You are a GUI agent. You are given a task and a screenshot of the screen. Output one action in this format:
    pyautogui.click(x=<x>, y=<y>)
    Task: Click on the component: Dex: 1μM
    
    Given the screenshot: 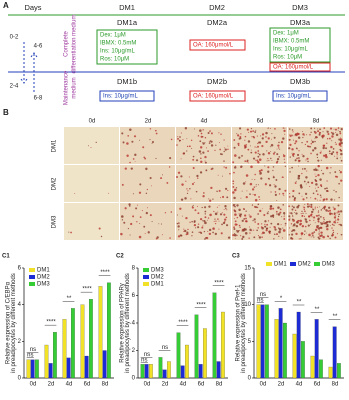 What is the action you would take?
    pyautogui.click(x=113, y=36)
    